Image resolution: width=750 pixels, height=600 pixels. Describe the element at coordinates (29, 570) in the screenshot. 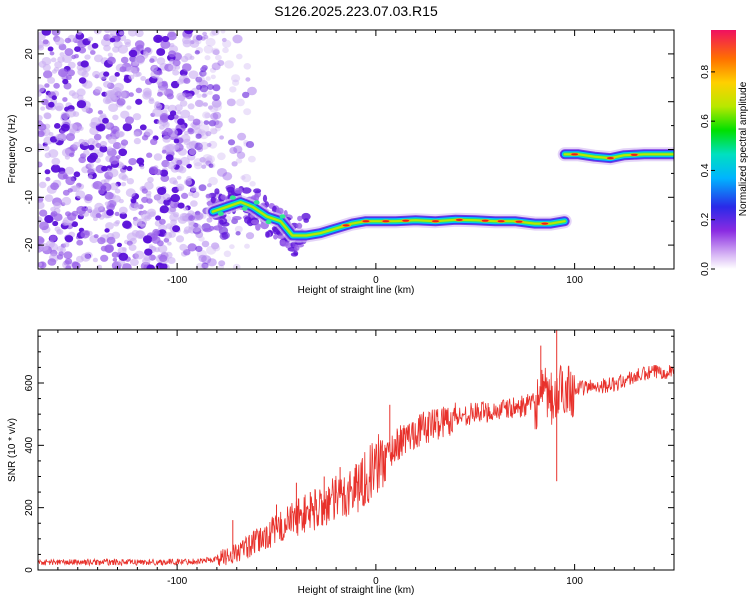

I see `y-tick-label: 0` at that location.